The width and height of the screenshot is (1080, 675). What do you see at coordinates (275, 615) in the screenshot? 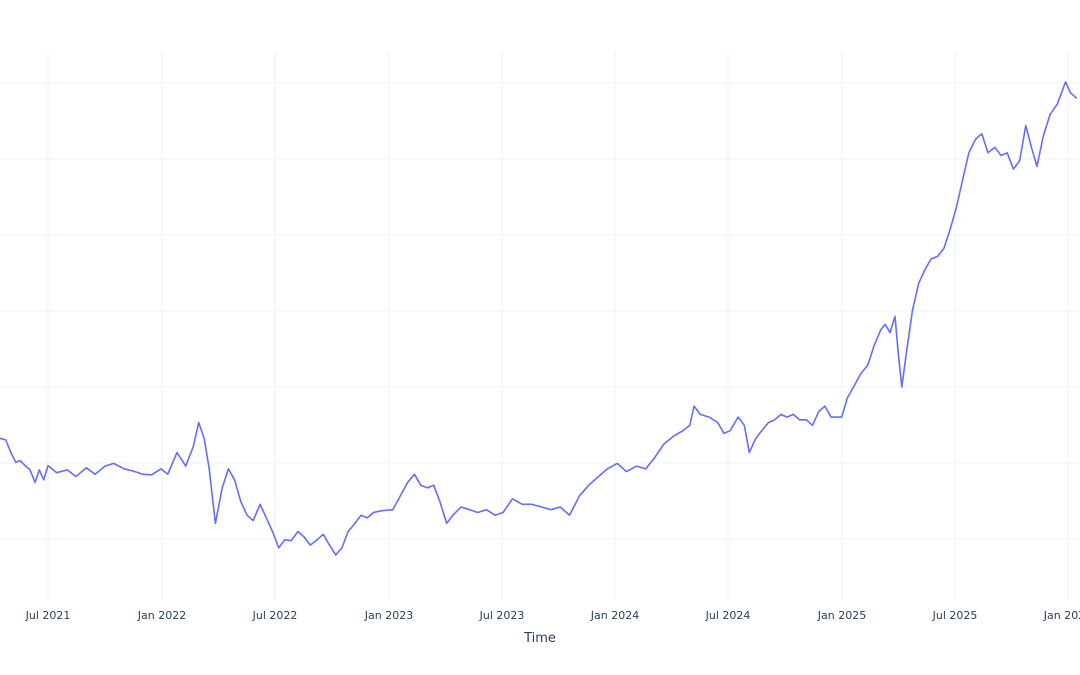
I see `x-tick-label: Jul 2022` at bounding box center [275, 615].